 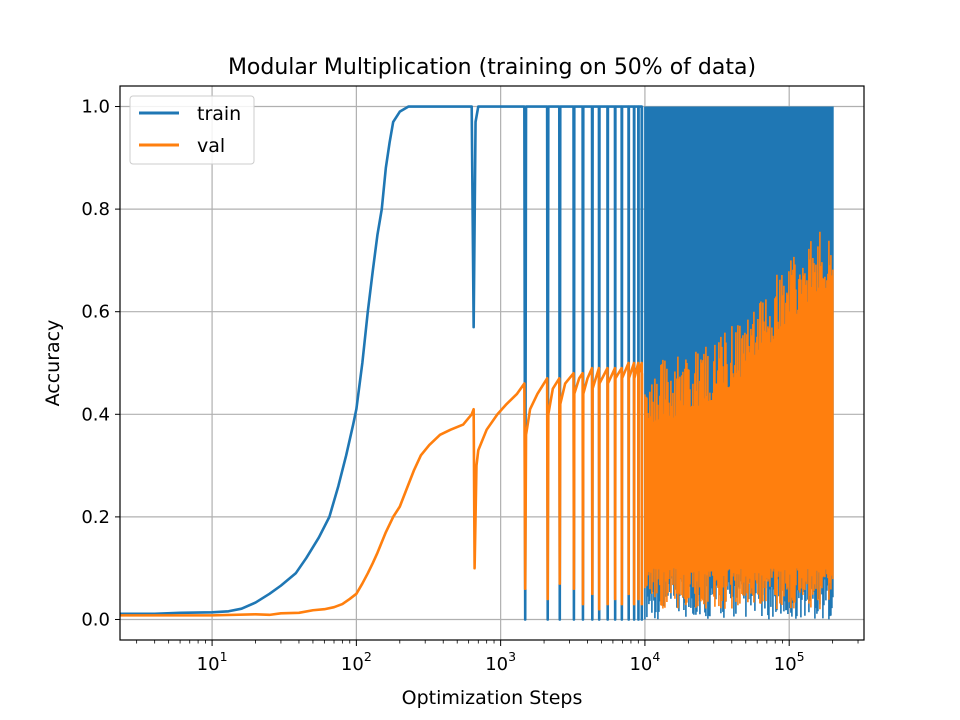 I want to click on x-tick-label: 10³, so click(x=500, y=662).